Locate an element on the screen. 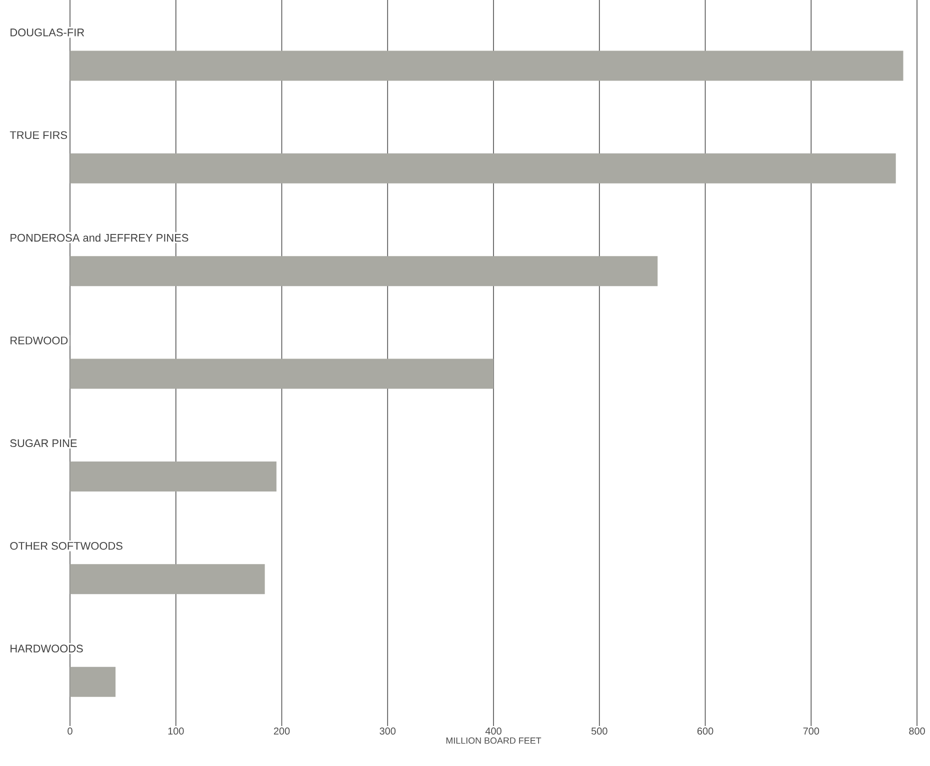 Image resolution: width=930 pixels, height=766 pixels. y-tick-label: HARDWOODS is located at coordinates (46, 648).